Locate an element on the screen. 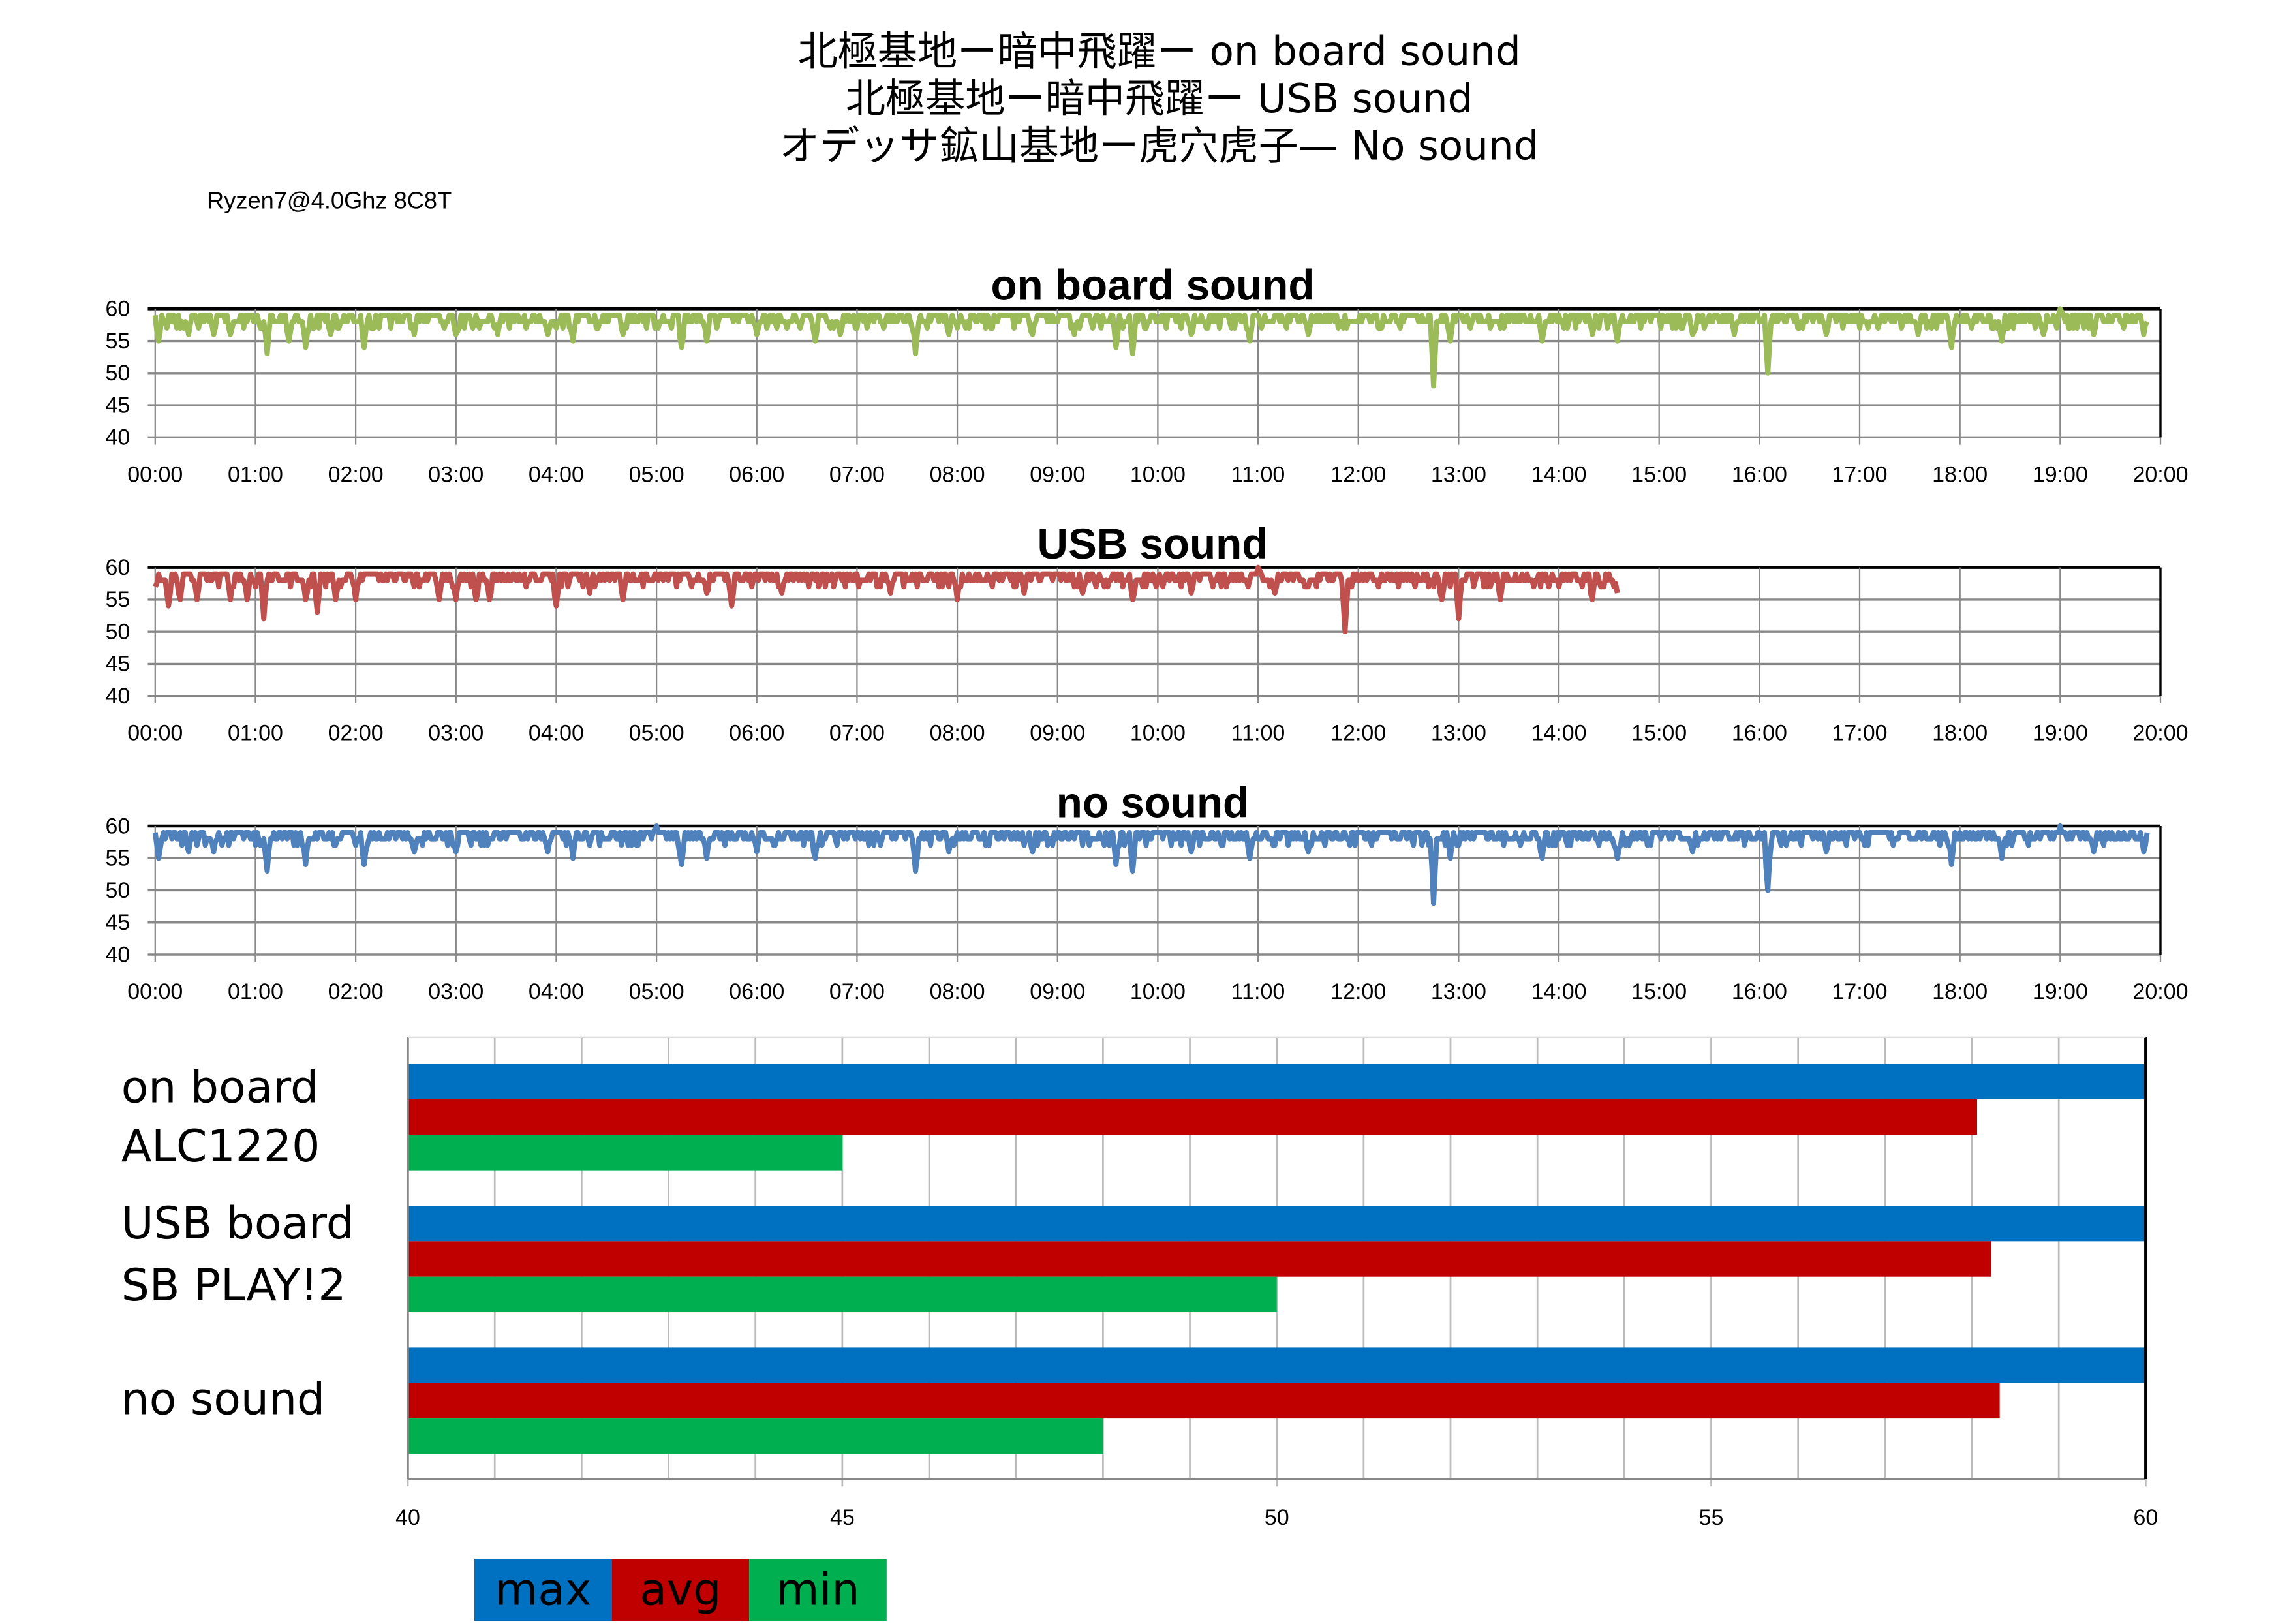 This screenshot has width=2289, height=1624. cpu-note: Ryzen7@4.0Ghz 8C8T is located at coordinates (329, 202).